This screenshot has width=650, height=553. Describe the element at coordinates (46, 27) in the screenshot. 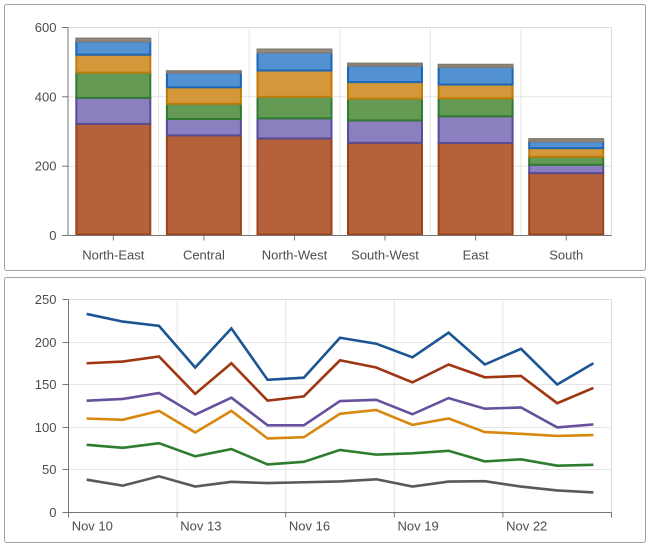

I see `svg-text: 600` at that location.